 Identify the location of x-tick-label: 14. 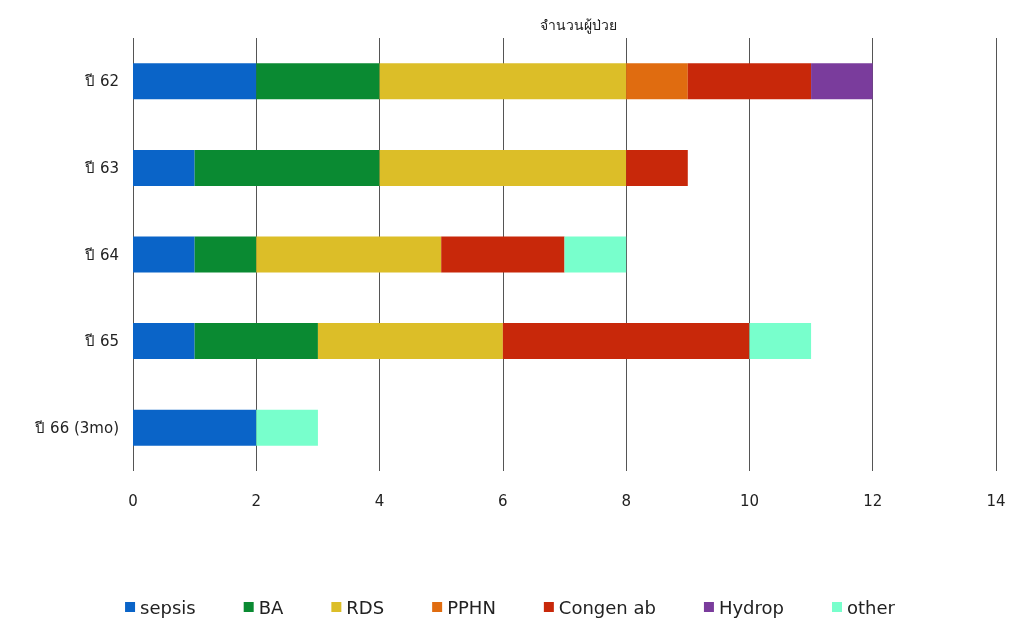
(996, 500).